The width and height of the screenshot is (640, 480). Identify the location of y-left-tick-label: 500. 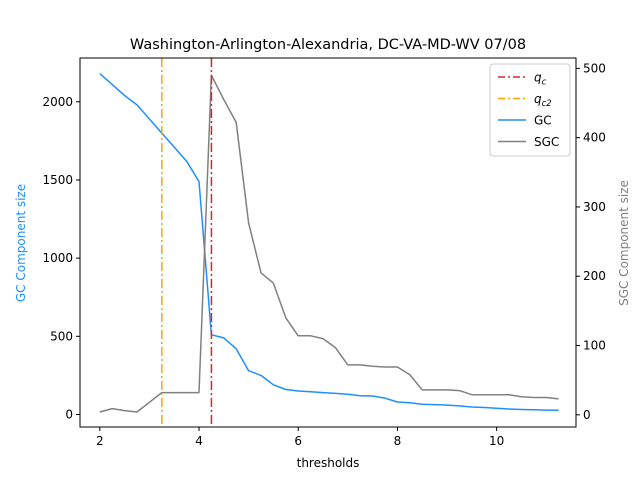
(61, 336).